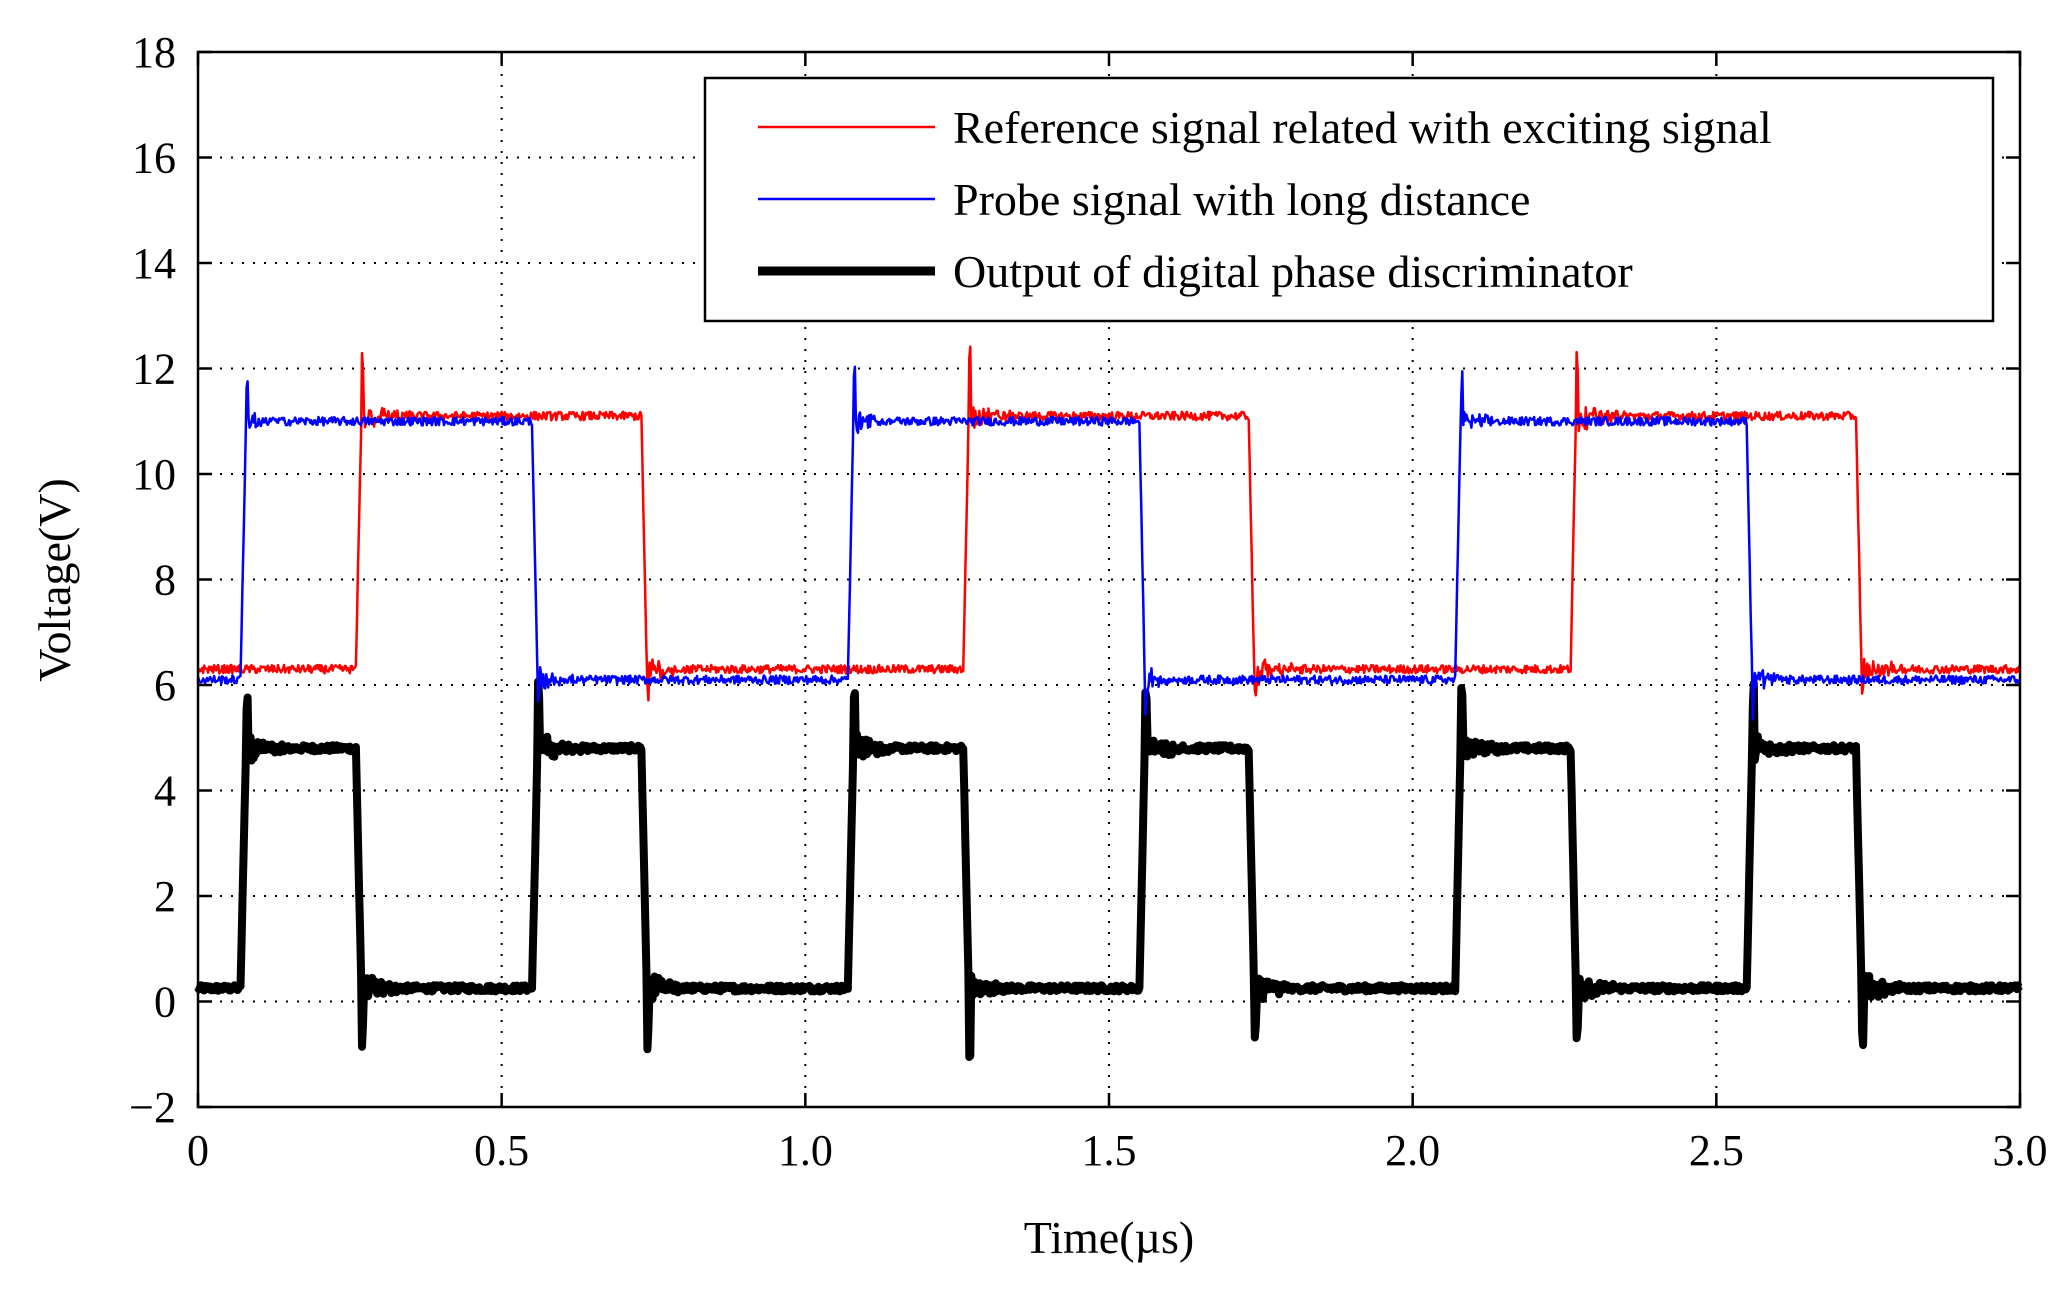  I want to click on x-tick-label: 1.0, so click(805, 1150).